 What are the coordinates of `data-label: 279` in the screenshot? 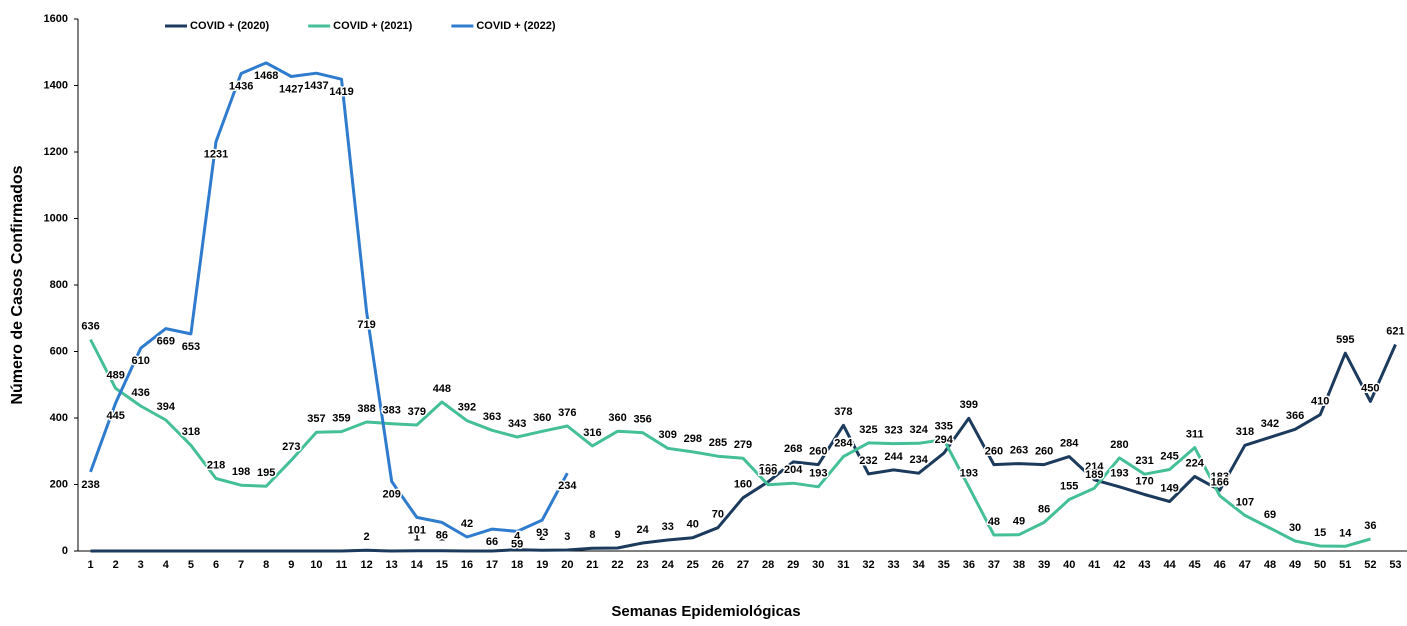 It's located at (743, 445).